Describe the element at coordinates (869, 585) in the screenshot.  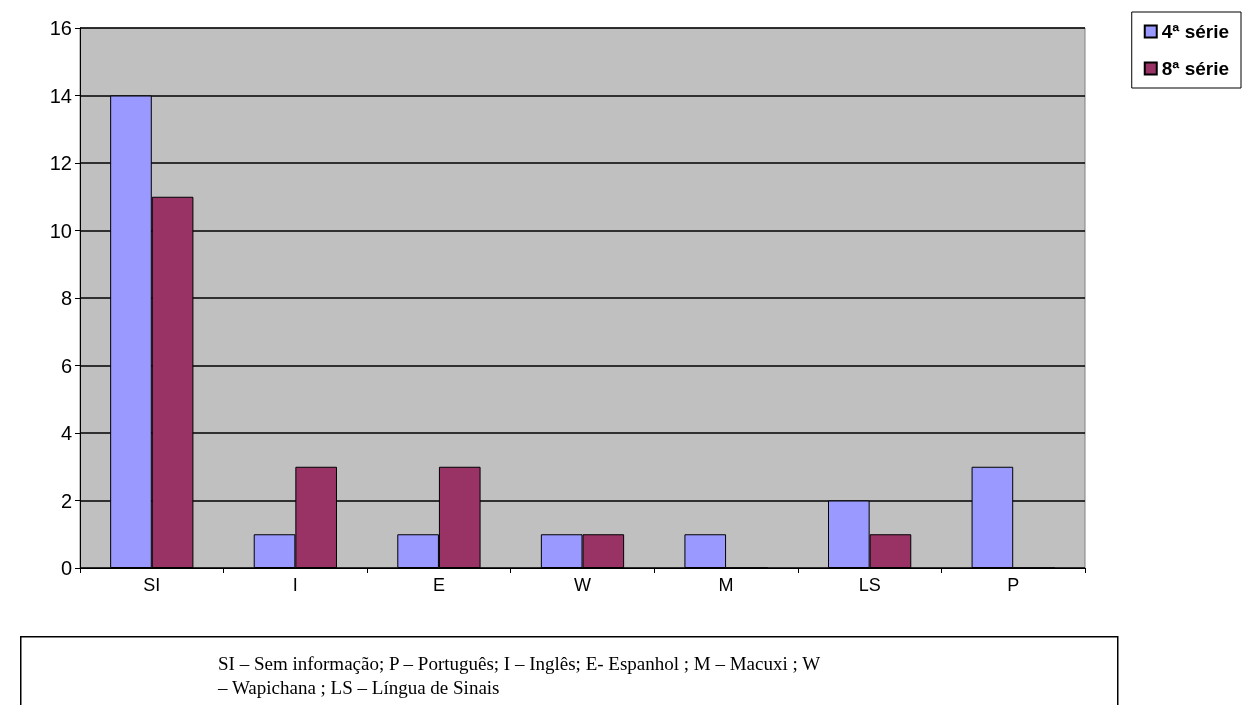
I see `x-tick-label: LS` at that location.